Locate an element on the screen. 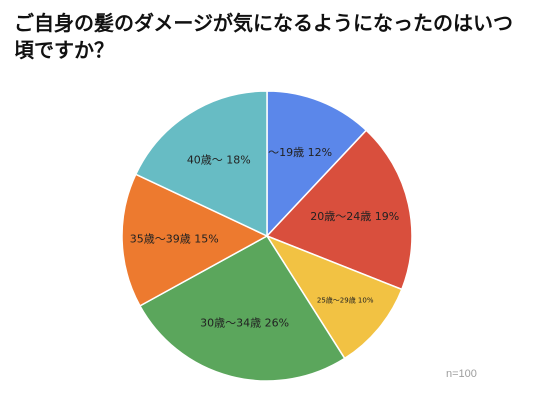  sample-size-note: n=100 is located at coordinates (461, 374).